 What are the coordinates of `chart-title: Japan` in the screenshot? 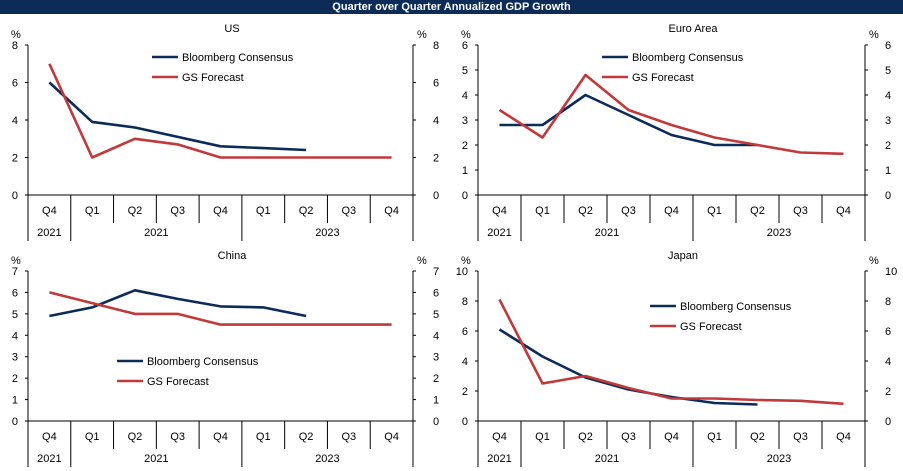 It's located at (683, 256).